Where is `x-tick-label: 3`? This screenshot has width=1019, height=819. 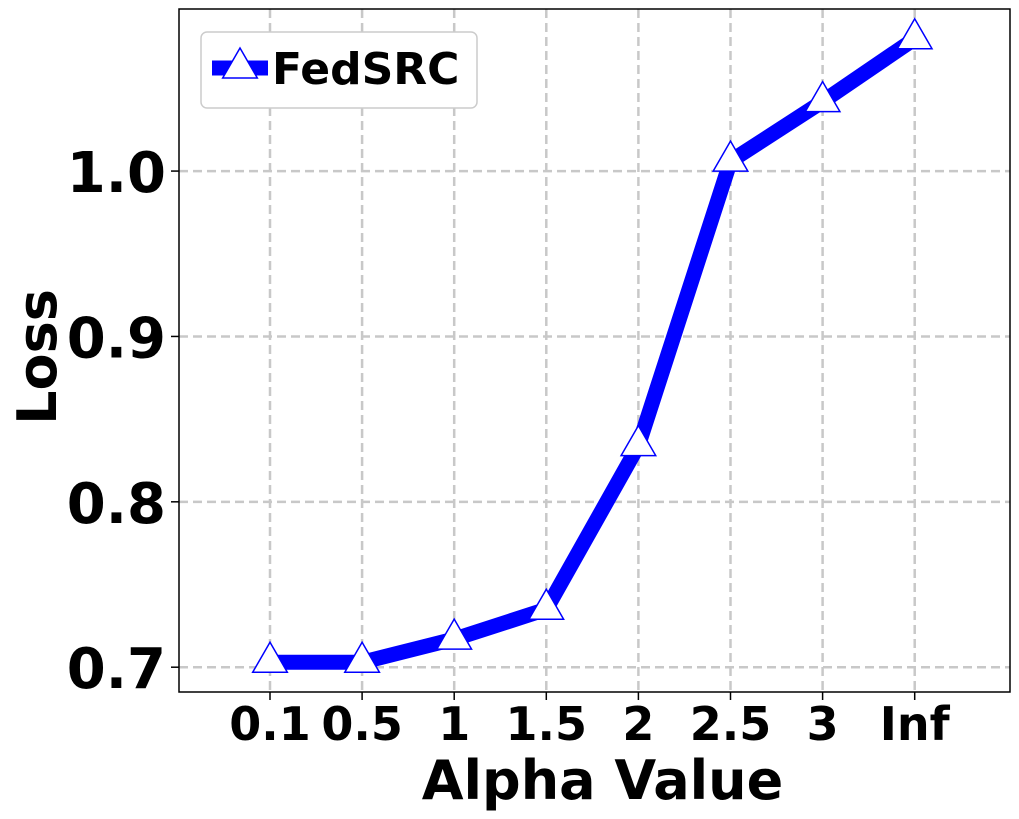
x-tick-label: 3 is located at coordinates (823, 724).